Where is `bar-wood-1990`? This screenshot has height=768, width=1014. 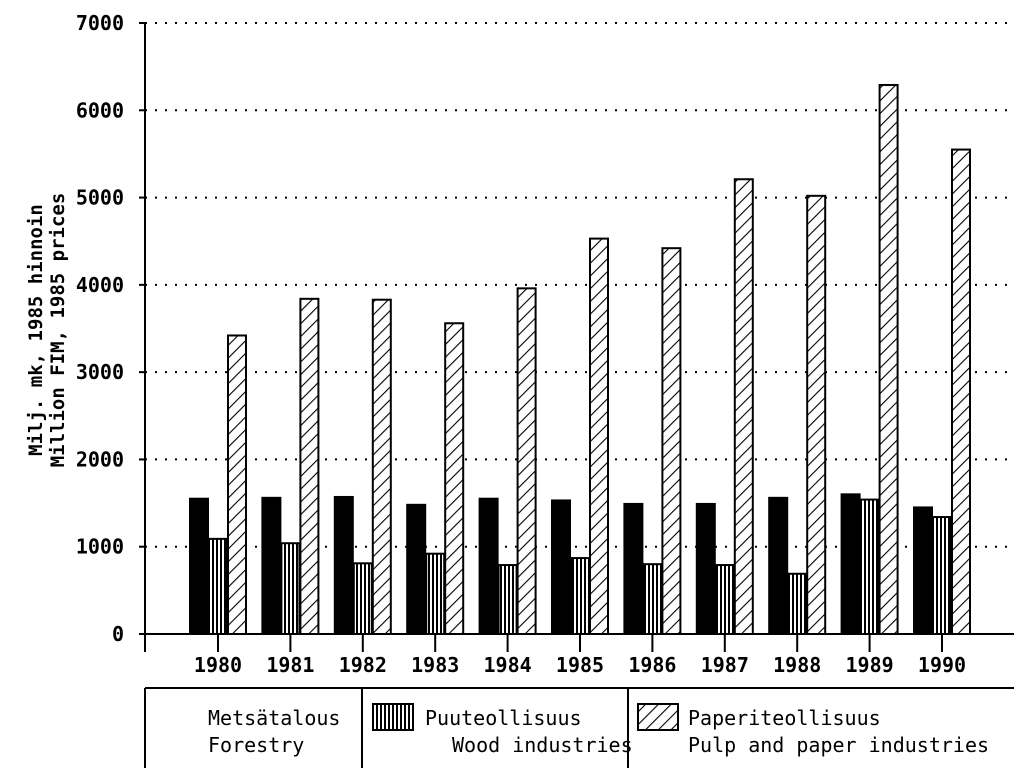 bar-wood-1990 is located at coordinates (942, 576).